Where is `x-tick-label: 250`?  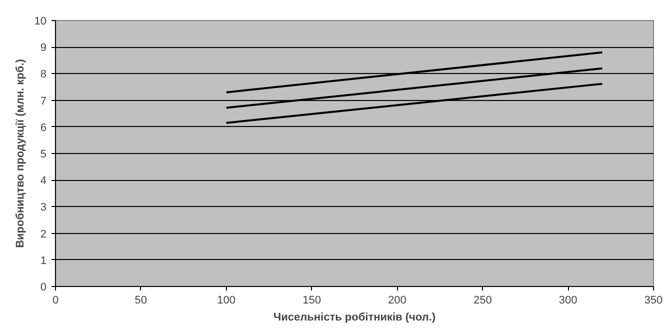
x-tick-label: 250 is located at coordinates (482, 300).